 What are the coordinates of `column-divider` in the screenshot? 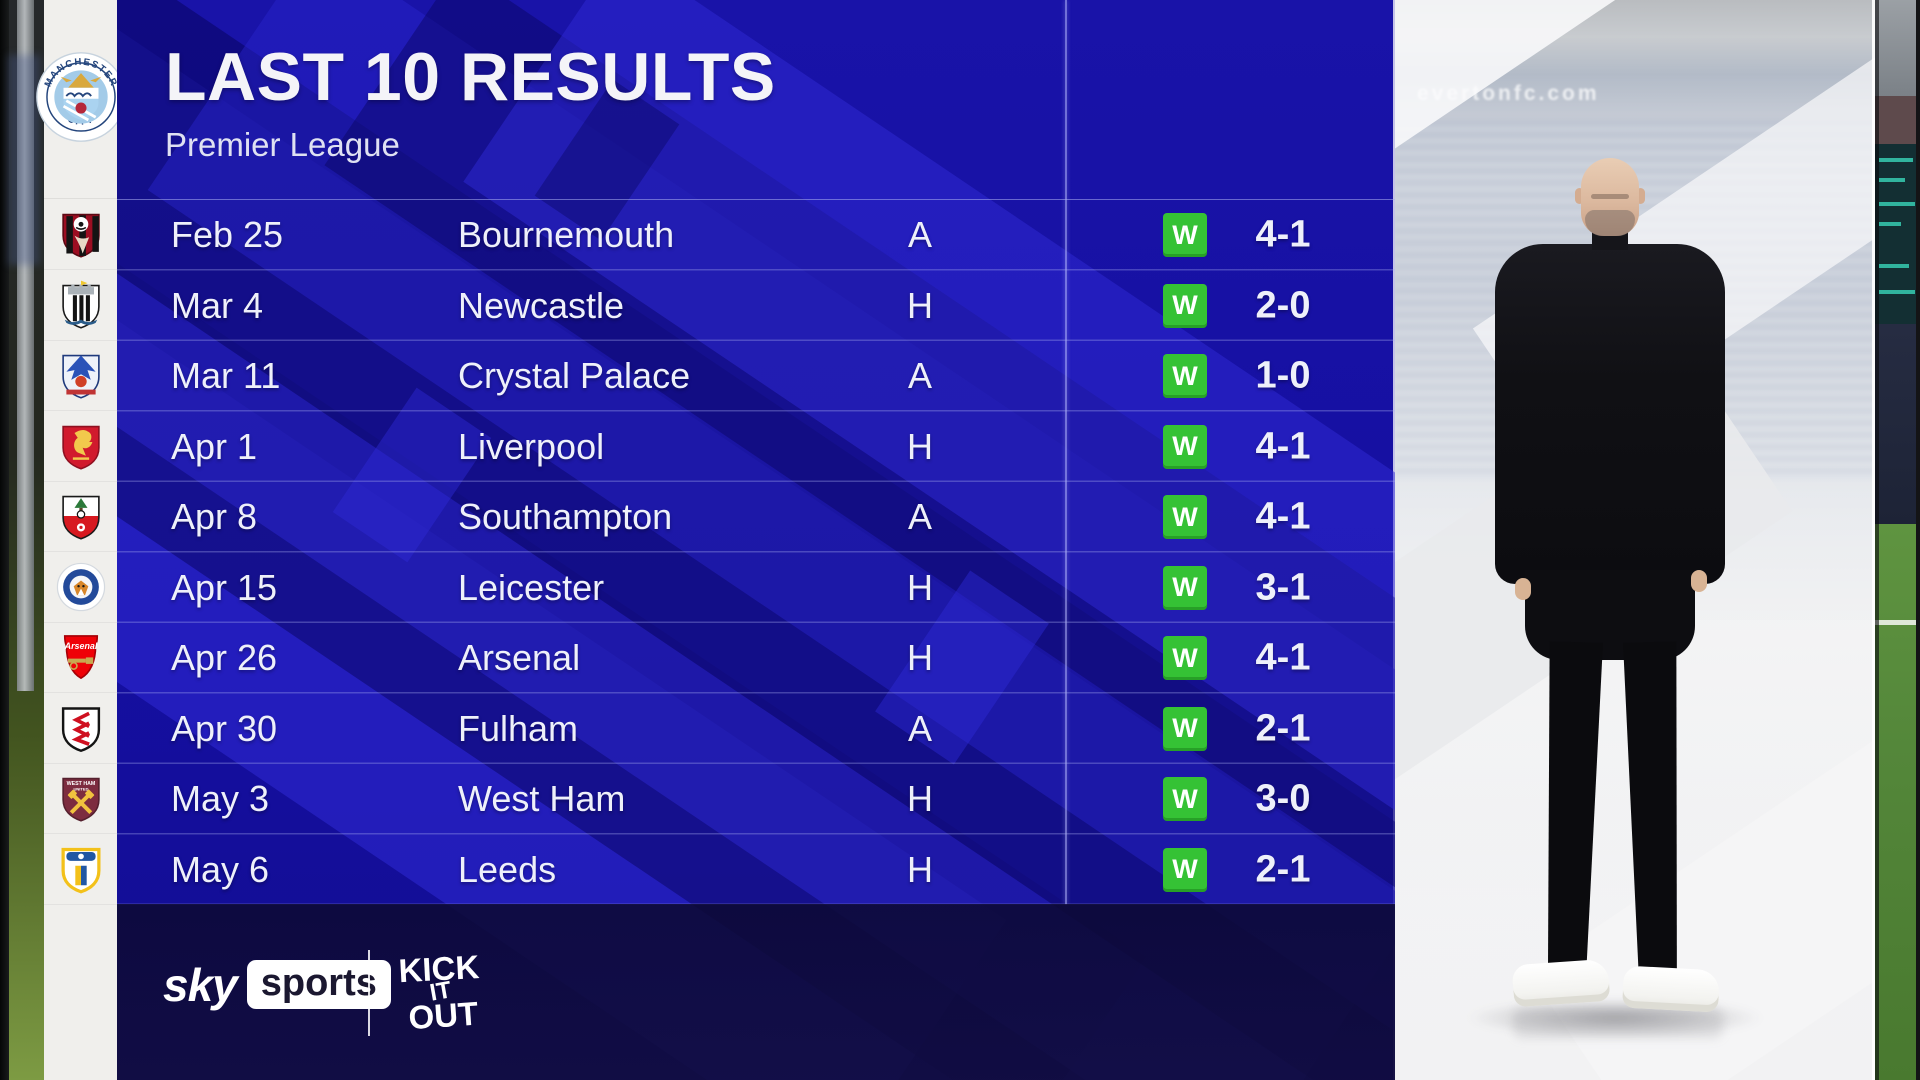 It's located at (1066, 452).